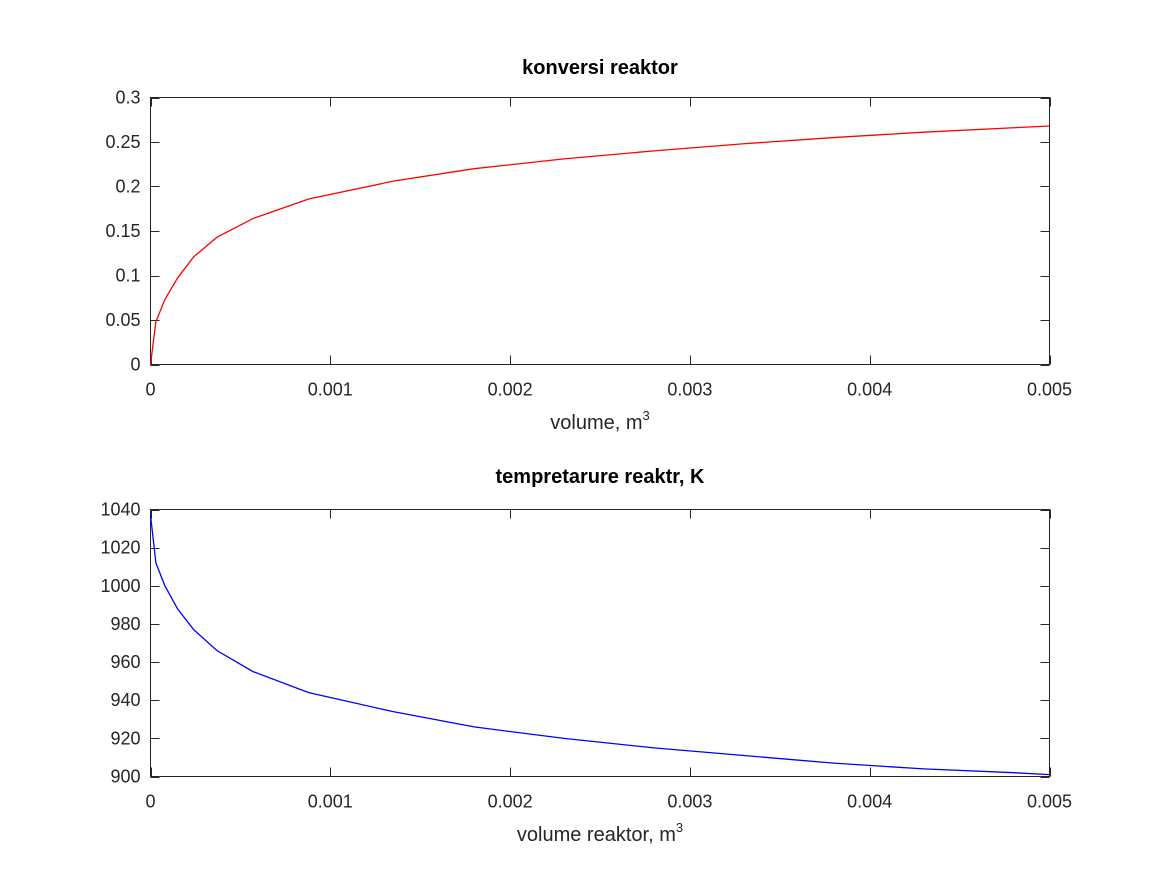  Describe the element at coordinates (125, 700) in the screenshot. I see `y-tick-label: 940` at that location.